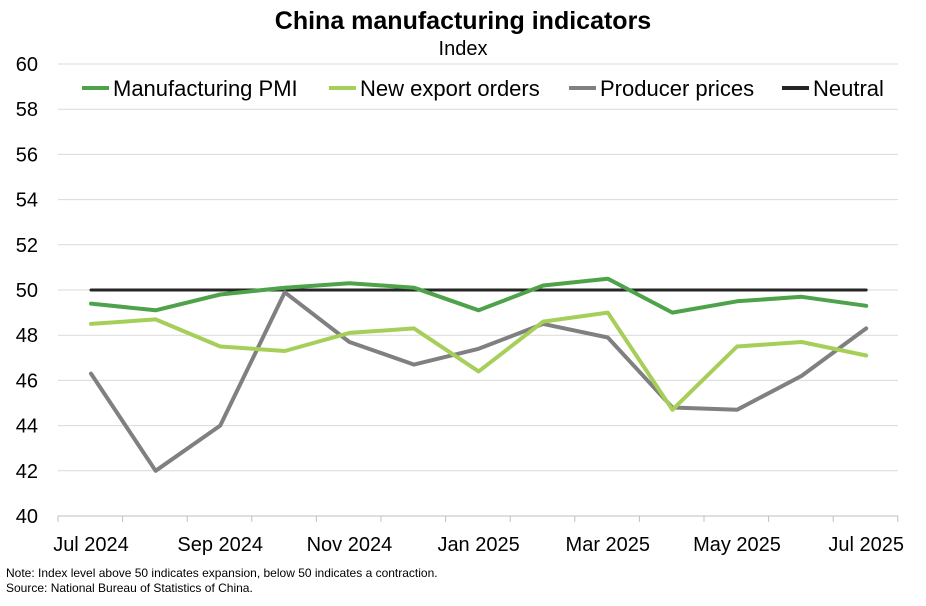 The width and height of the screenshot is (926, 606). Describe the element at coordinates (220, 545) in the screenshot. I see `x-tick-label: Sep 2024` at that location.